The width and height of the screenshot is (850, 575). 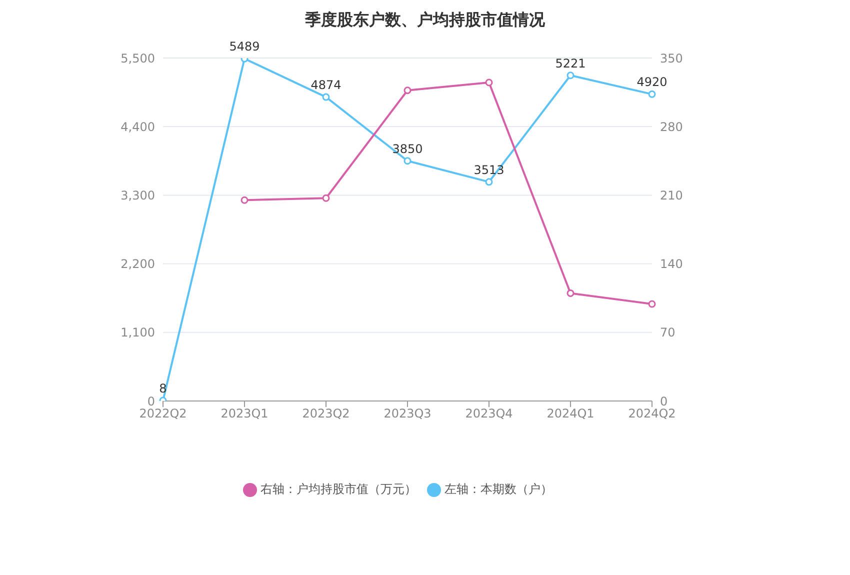 What do you see at coordinates (671, 127) in the screenshot?
I see `y2-tick-label: 280` at bounding box center [671, 127].